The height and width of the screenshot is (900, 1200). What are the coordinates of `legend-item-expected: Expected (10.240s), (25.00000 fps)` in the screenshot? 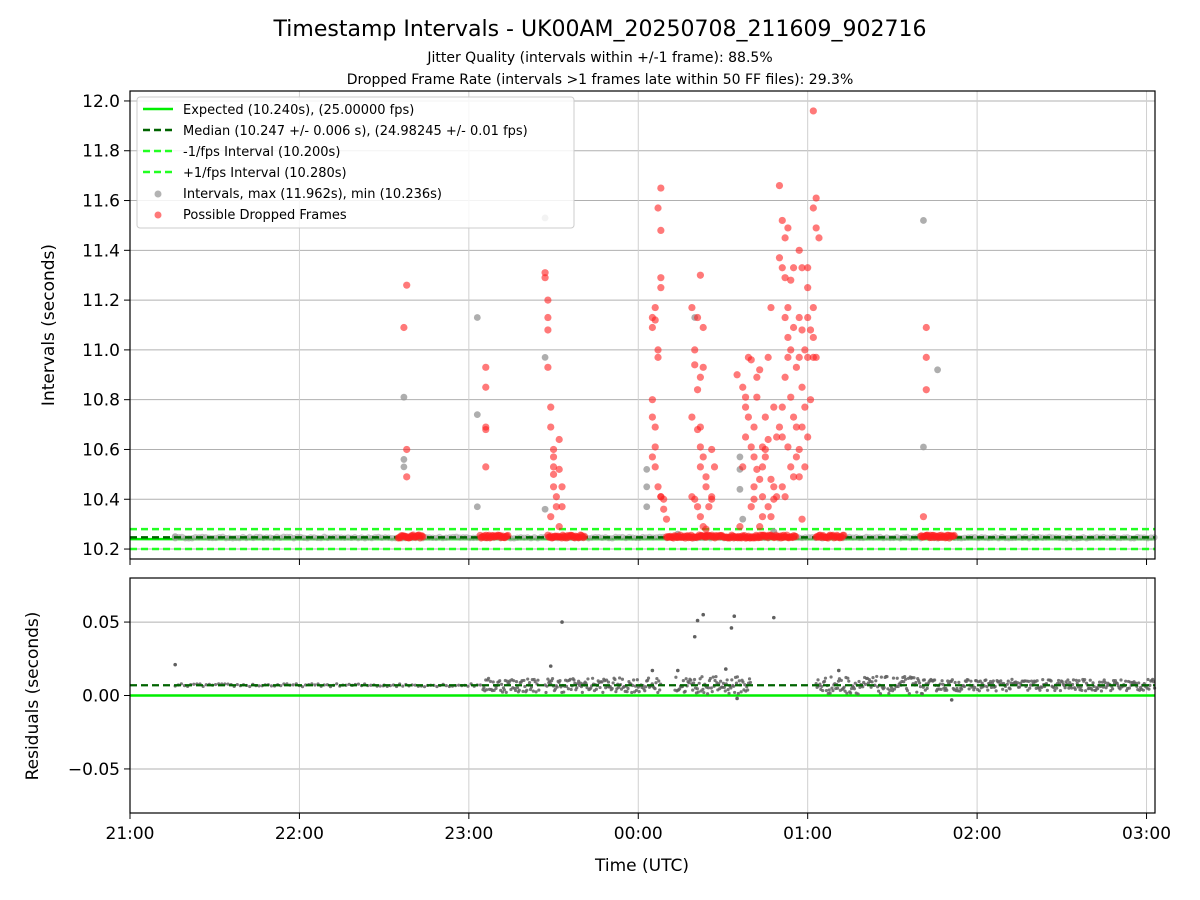 It's located at (278, 110).